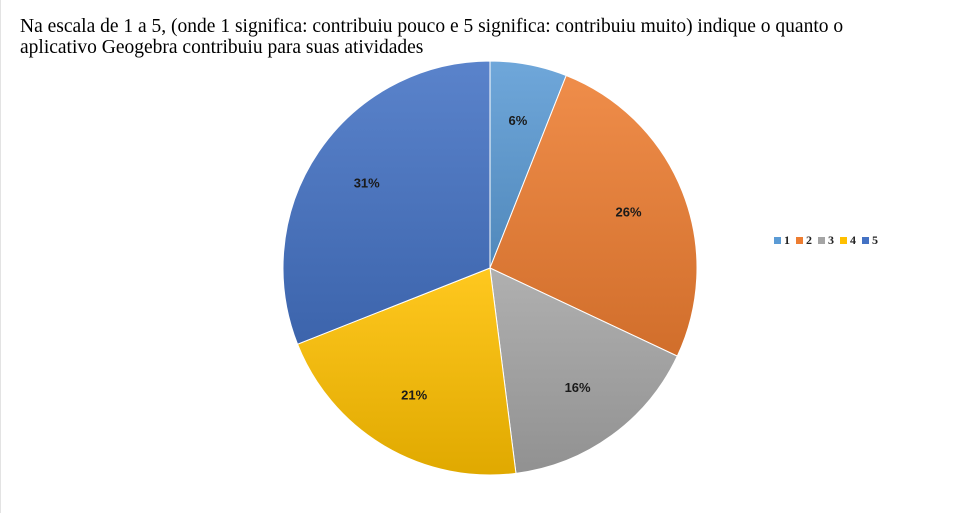 The height and width of the screenshot is (513, 957). I want to click on slice-label-4: 21%, so click(414, 395).